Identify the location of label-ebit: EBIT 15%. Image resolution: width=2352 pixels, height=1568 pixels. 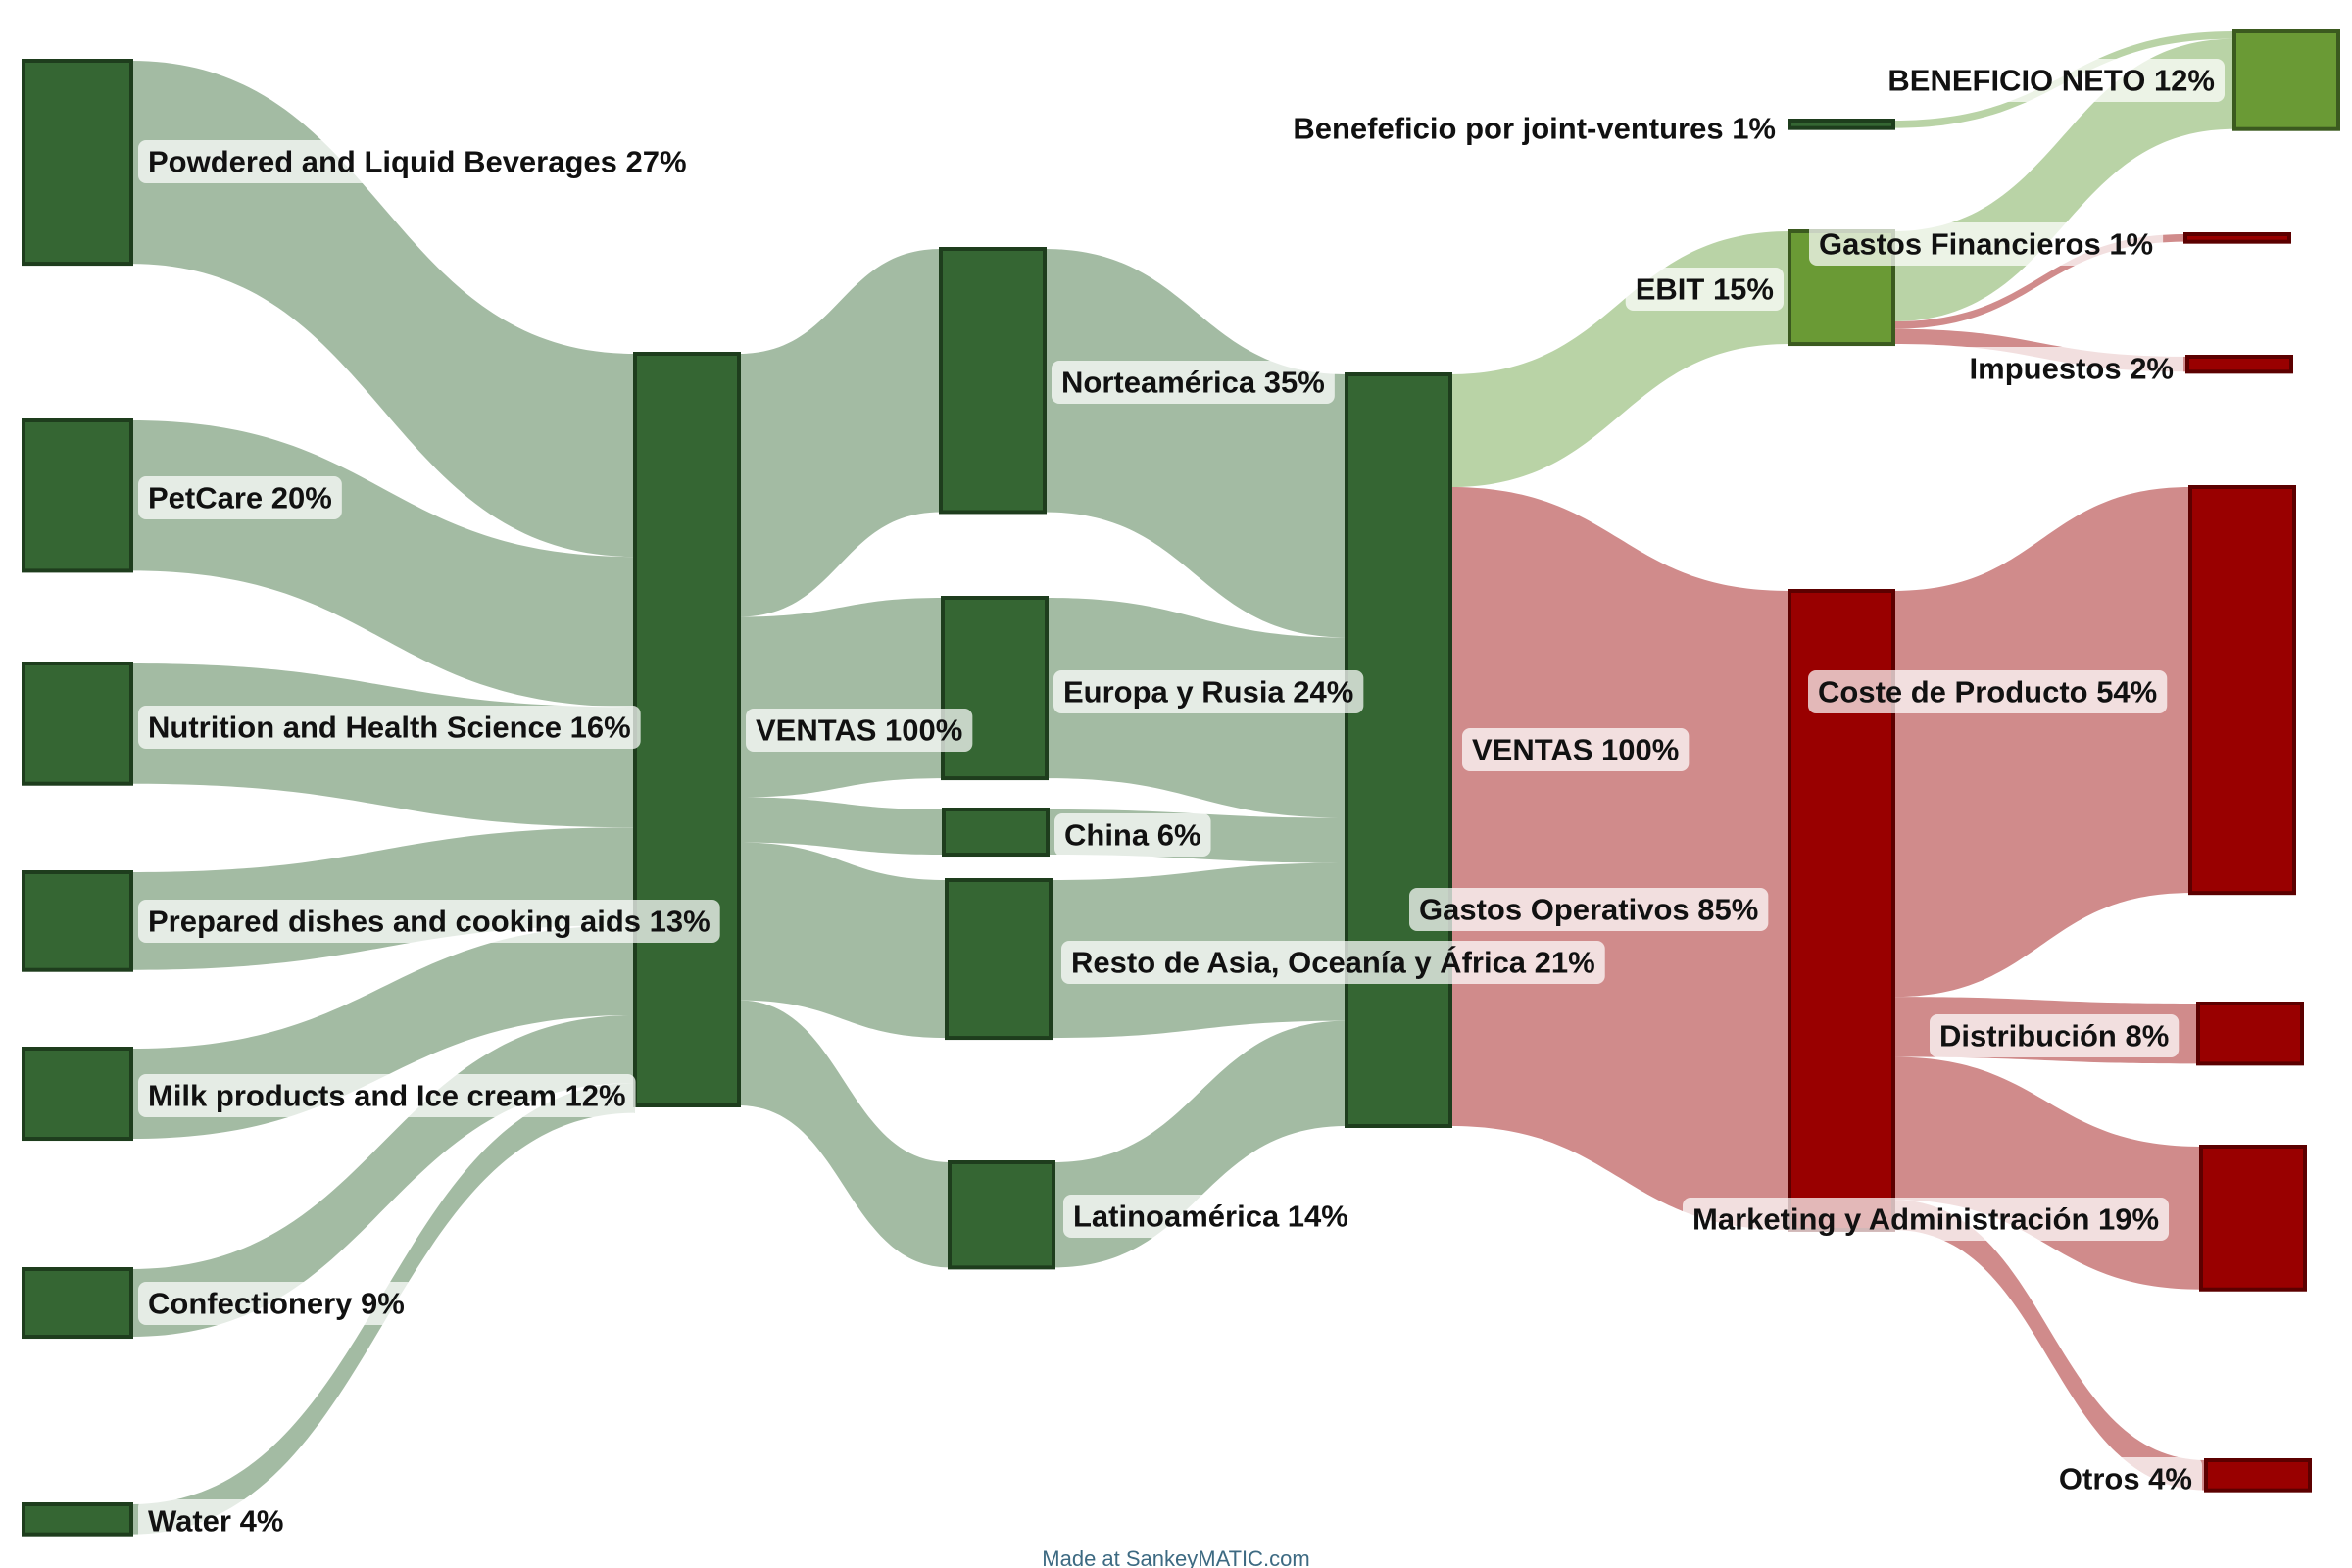
(1704, 289).